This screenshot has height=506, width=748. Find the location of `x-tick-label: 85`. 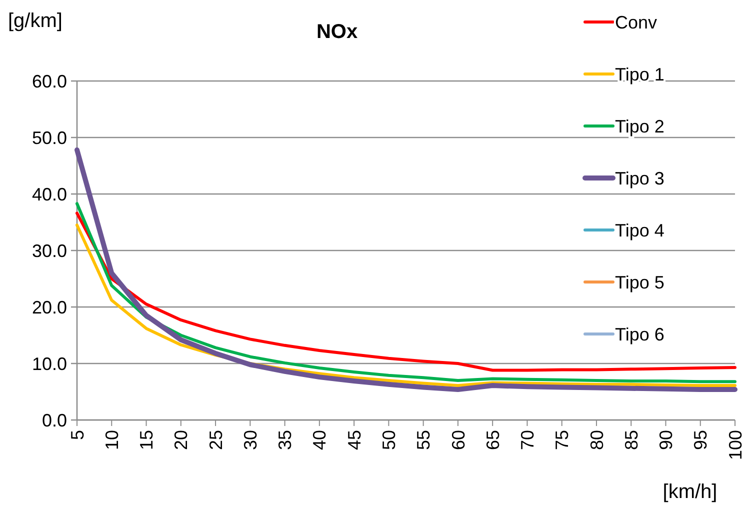

x-tick-label: 85 is located at coordinates (631, 440).